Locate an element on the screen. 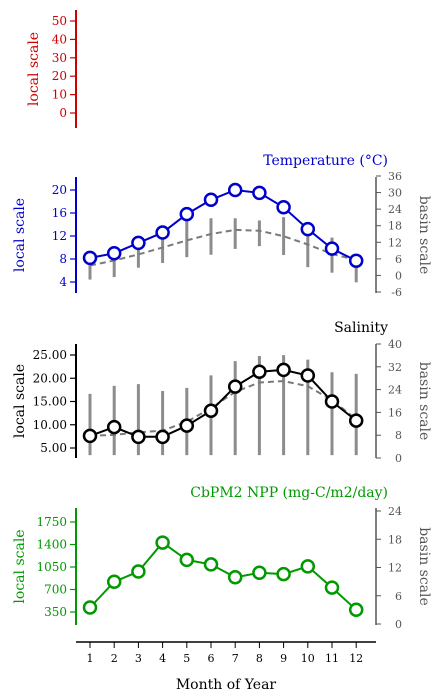 This screenshot has height=700, width=438. left-axis-tick-label: 1050 is located at coordinates (51, 567).